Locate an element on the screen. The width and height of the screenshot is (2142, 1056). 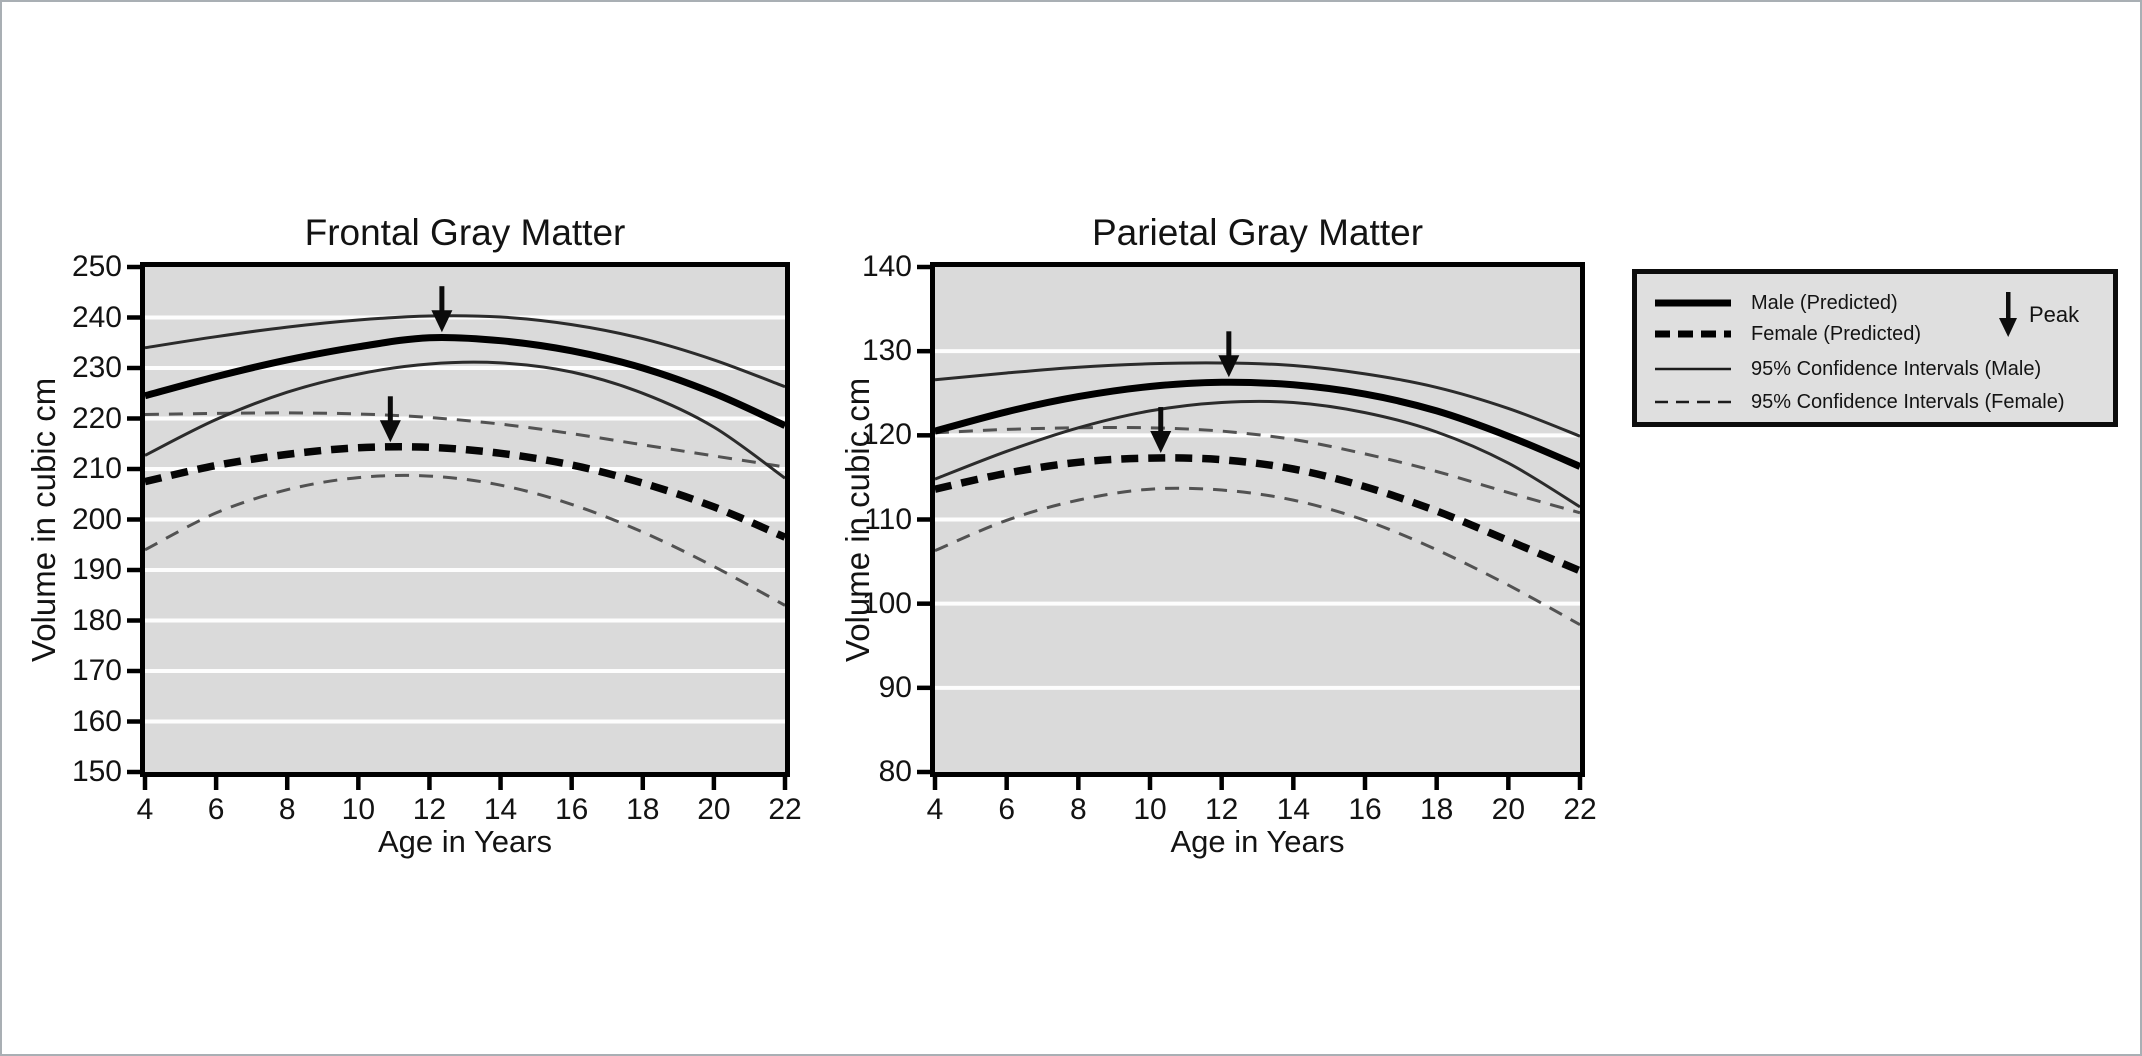
y-tick-label: 210 is located at coordinates (96, 468).